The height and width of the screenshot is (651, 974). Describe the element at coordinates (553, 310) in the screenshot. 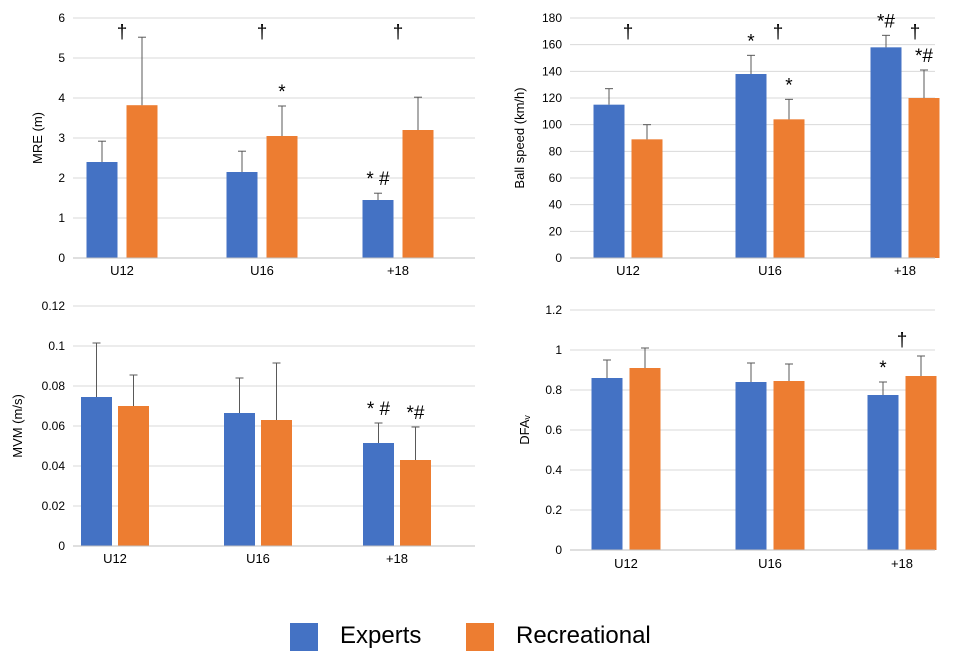

I see `y-tick-label: 1.2` at that location.